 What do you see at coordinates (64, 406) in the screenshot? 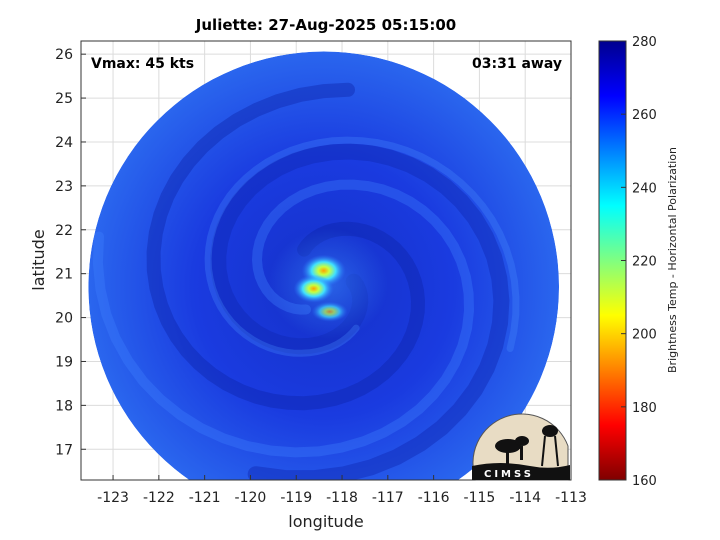
I see `y-tick-label: 18` at bounding box center [64, 406].